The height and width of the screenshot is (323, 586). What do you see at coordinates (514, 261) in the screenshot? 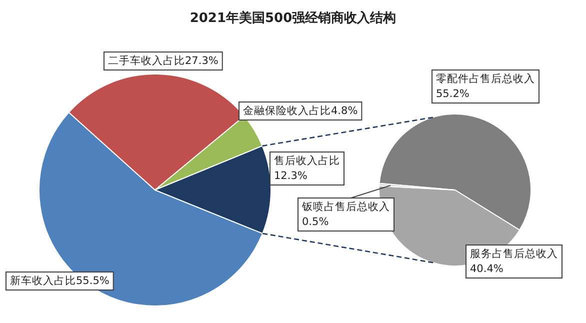
I see `label: 服务占售后总收入 40.4%` at bounding box center [514, 261].